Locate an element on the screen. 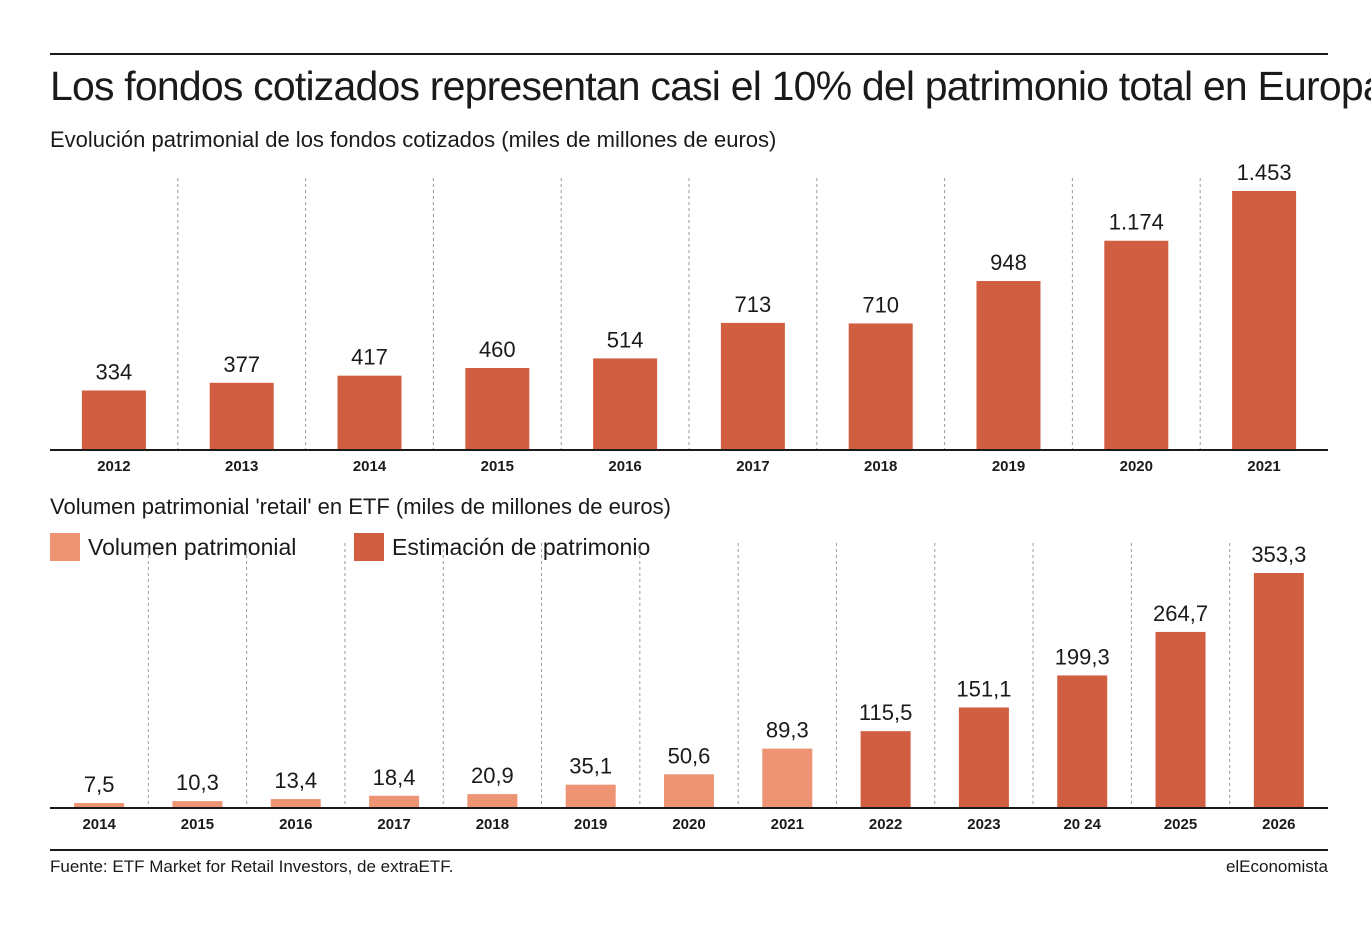 The image size is (1371, 936). chart1-value-label: 334 is located at coordinates (114, 371).